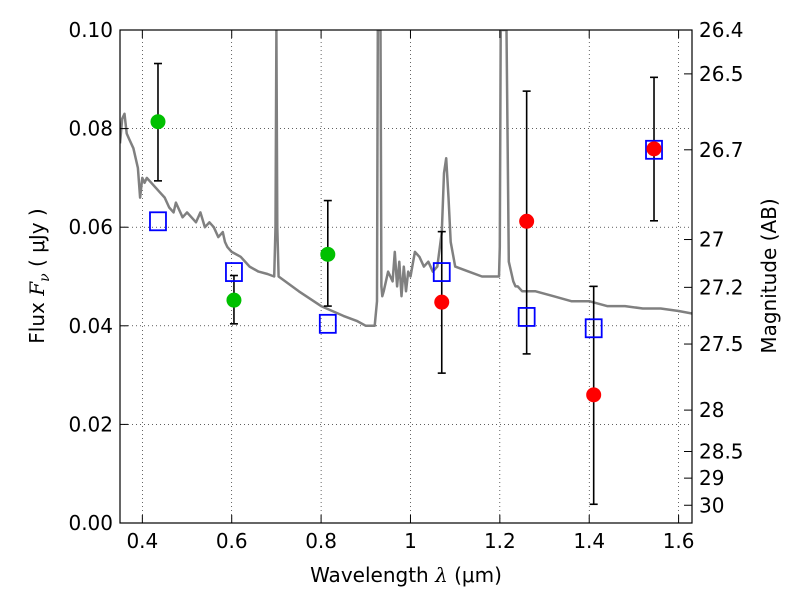 This screenshot has height=600, width=800. What do you see at coordinates (721, 452) in the screenshot?
I see `y2-tick-label-7: 28.5` at bounding box center [721, 452].